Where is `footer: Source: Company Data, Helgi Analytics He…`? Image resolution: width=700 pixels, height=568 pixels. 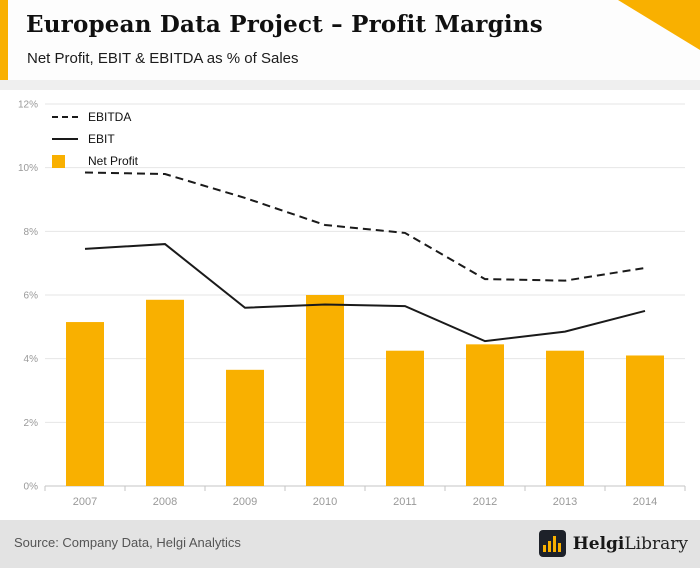
footer: Source: Company Data, Helgi Analytics He… is located at coordinates (350, 544).